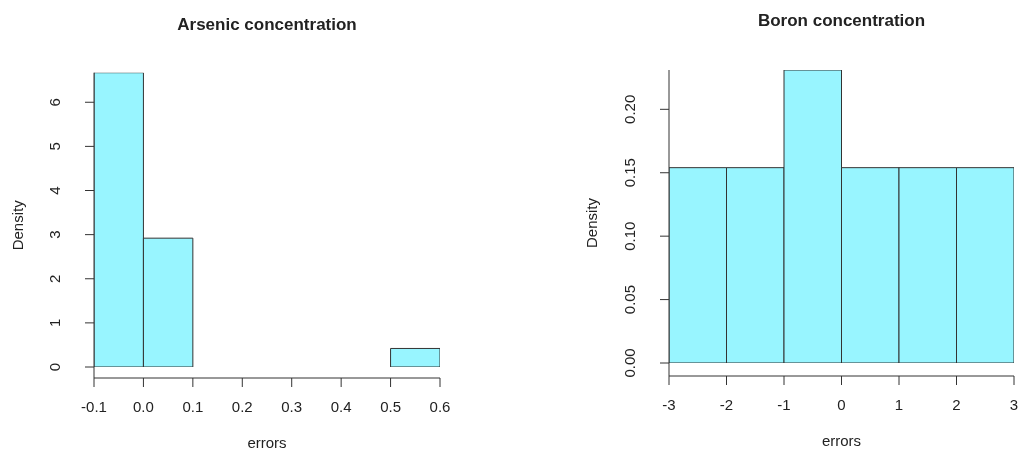 Image resolution: width=1018 pixels, height=451 pixels. Describe the element at coordinates (956, 404) in the screenshot. I see `x-tick-label: 2` at that location.